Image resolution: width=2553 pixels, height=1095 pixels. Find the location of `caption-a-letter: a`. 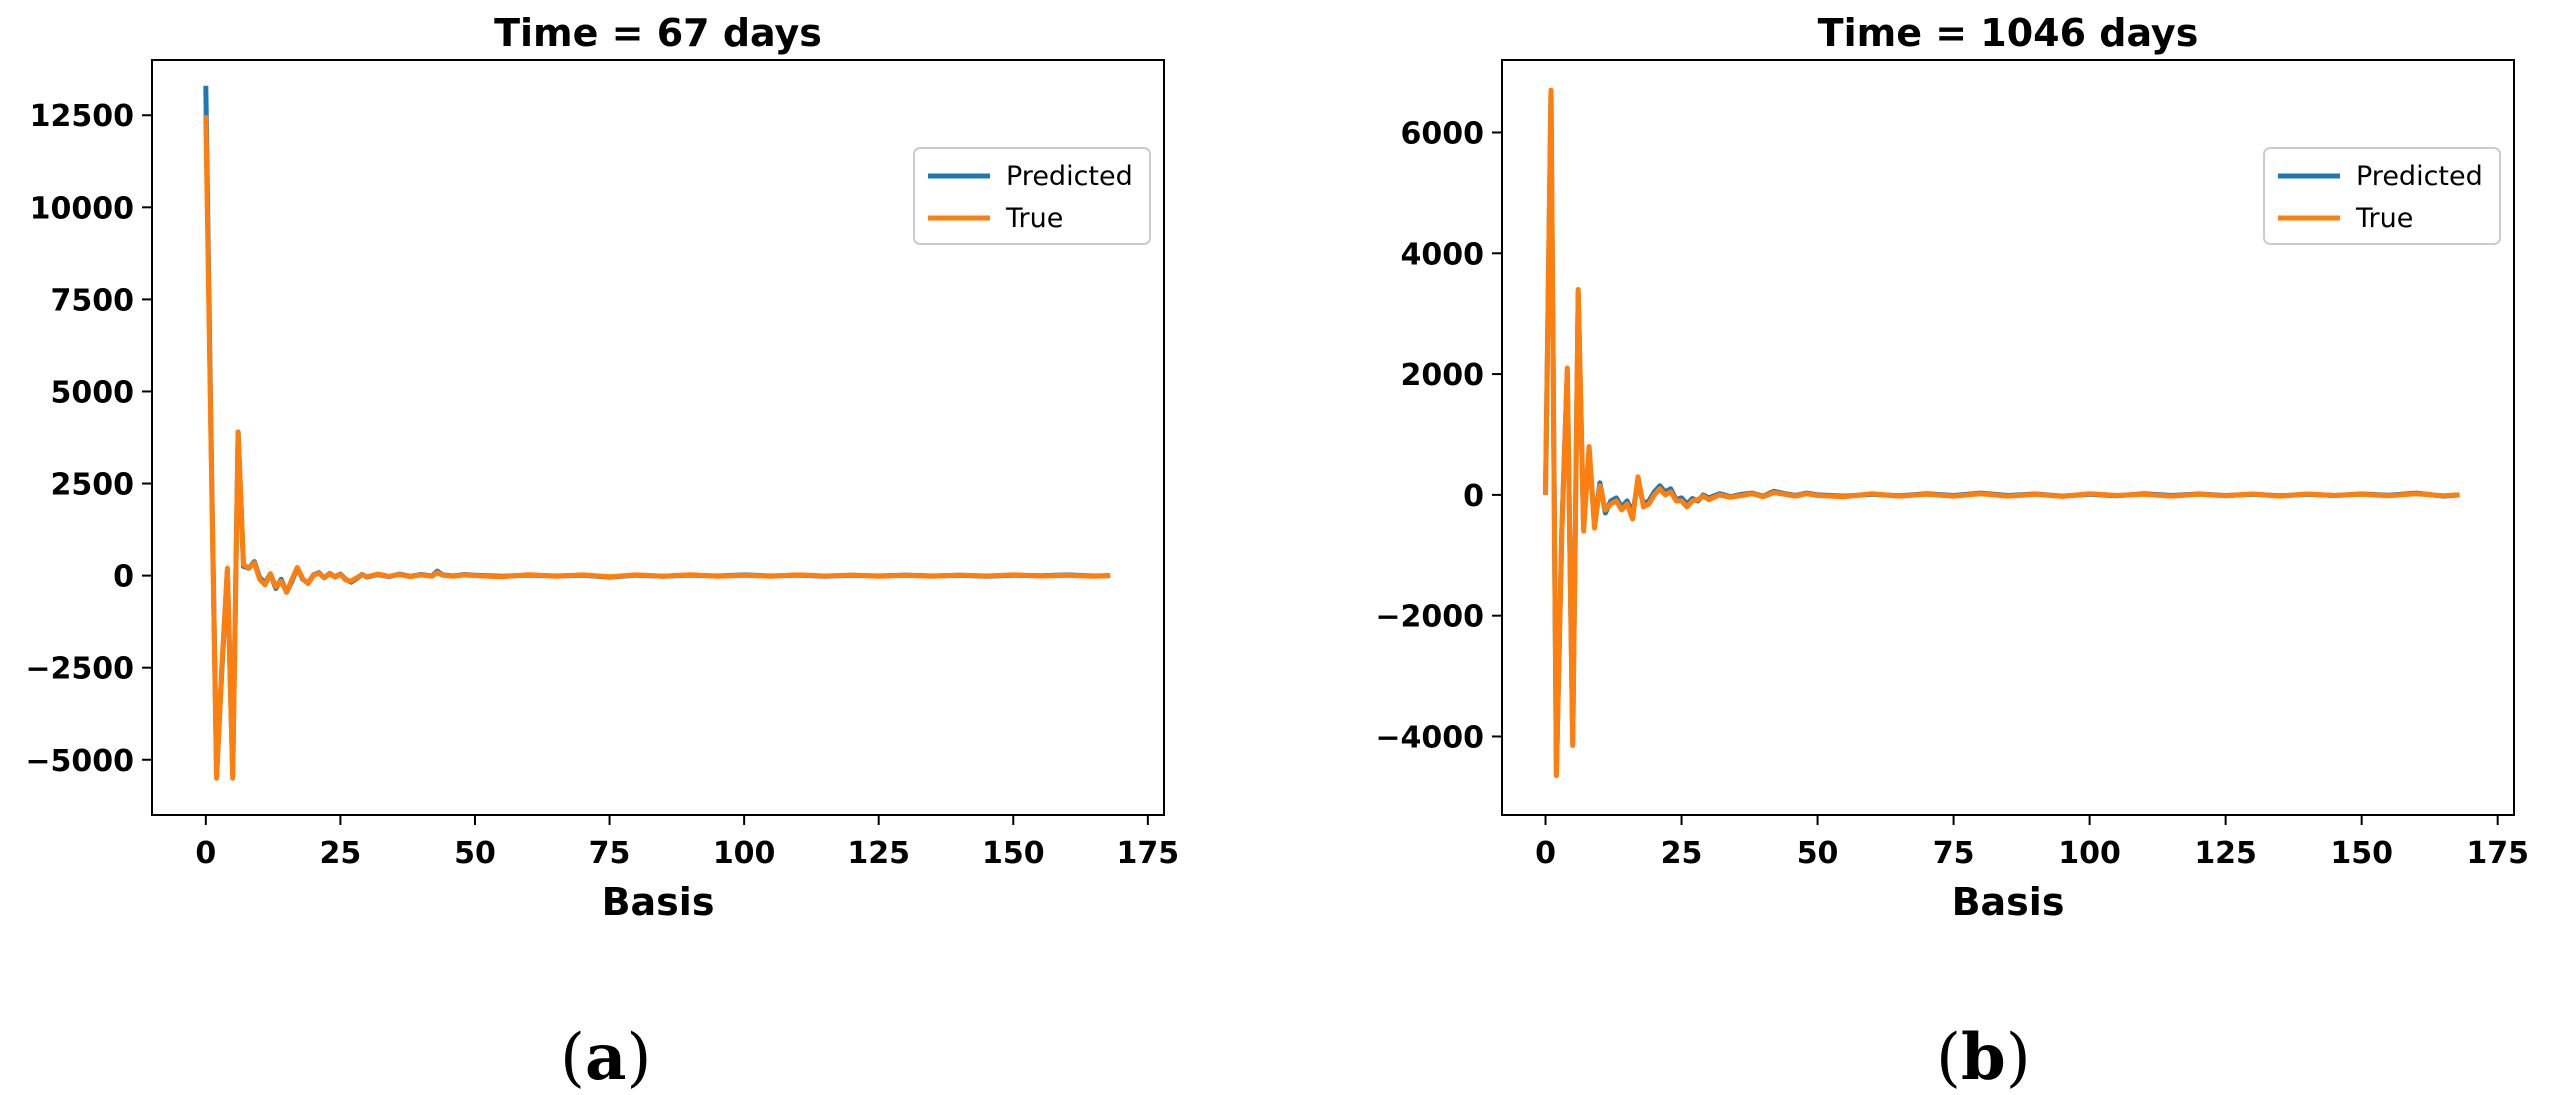

caption-a-letter: a is located at coordinates (605, 1057).